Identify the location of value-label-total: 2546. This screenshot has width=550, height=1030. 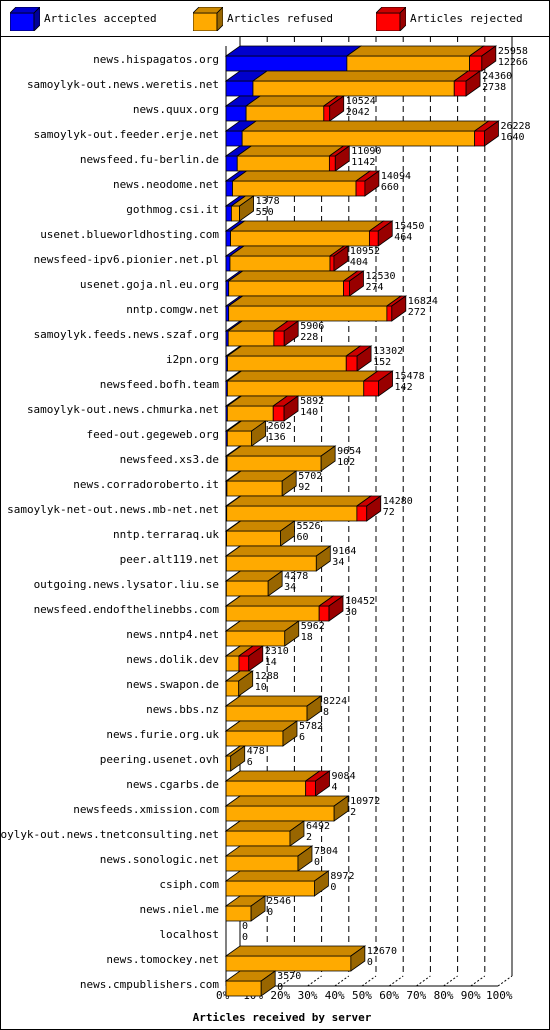
(279, 901).